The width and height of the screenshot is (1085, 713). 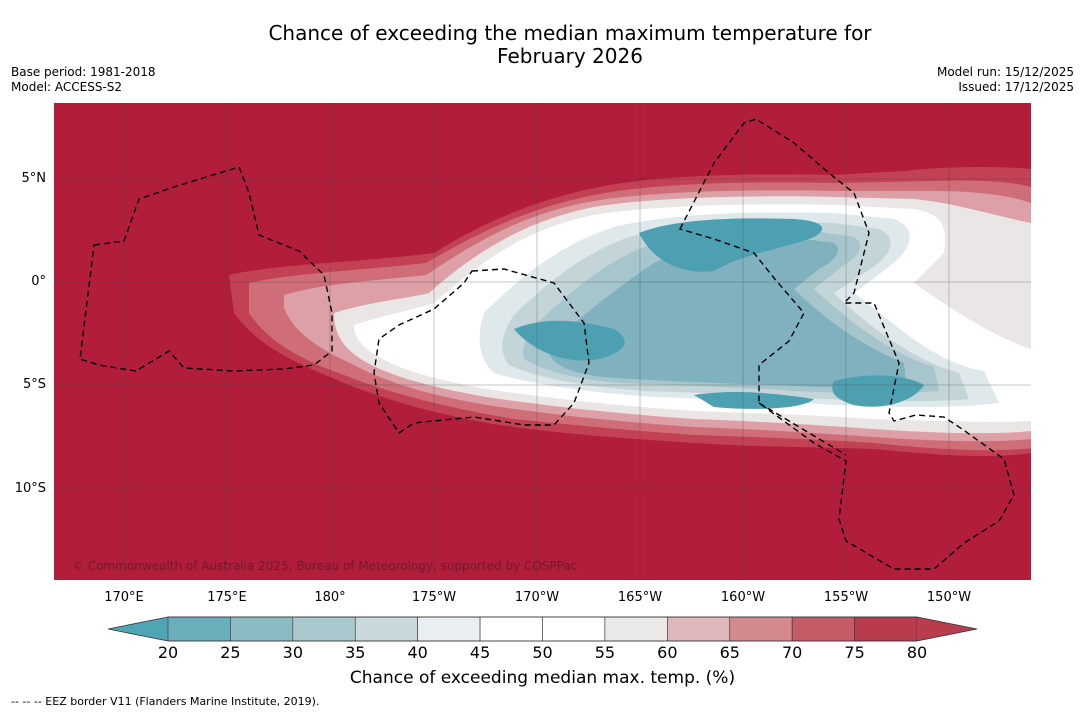 I want to click on metadata-right: Model run: 15/12/2025 Issued: 17/12/2025, so click(x=1005, y=80).